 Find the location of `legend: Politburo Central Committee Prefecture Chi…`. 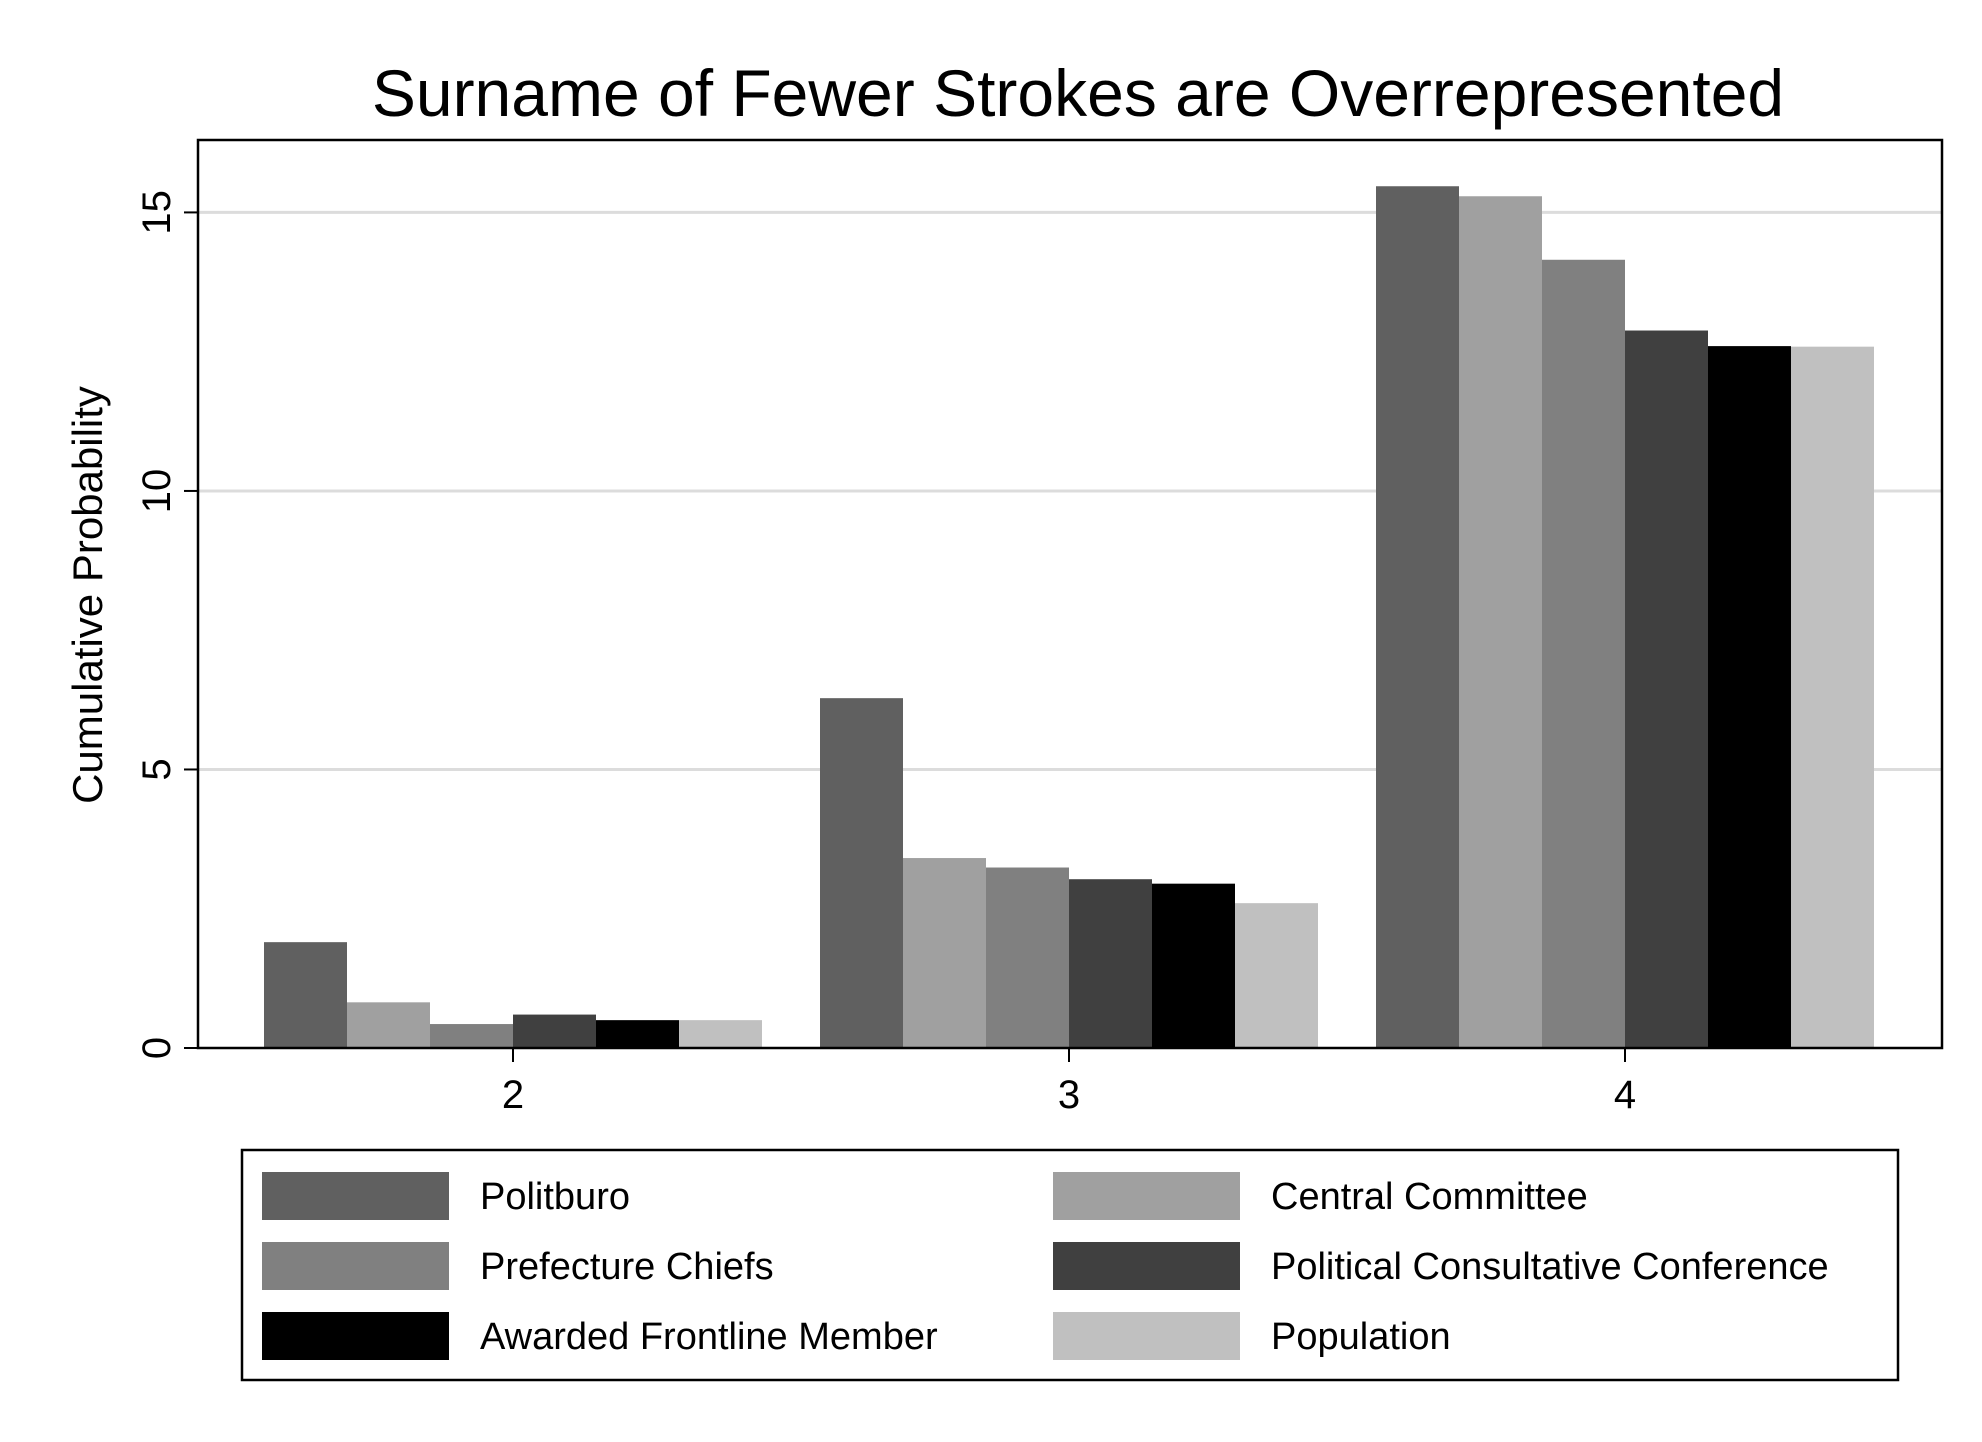

legend: Politburo Central Committee Prefecture Chi… is located at coordinates (1070, 1265).